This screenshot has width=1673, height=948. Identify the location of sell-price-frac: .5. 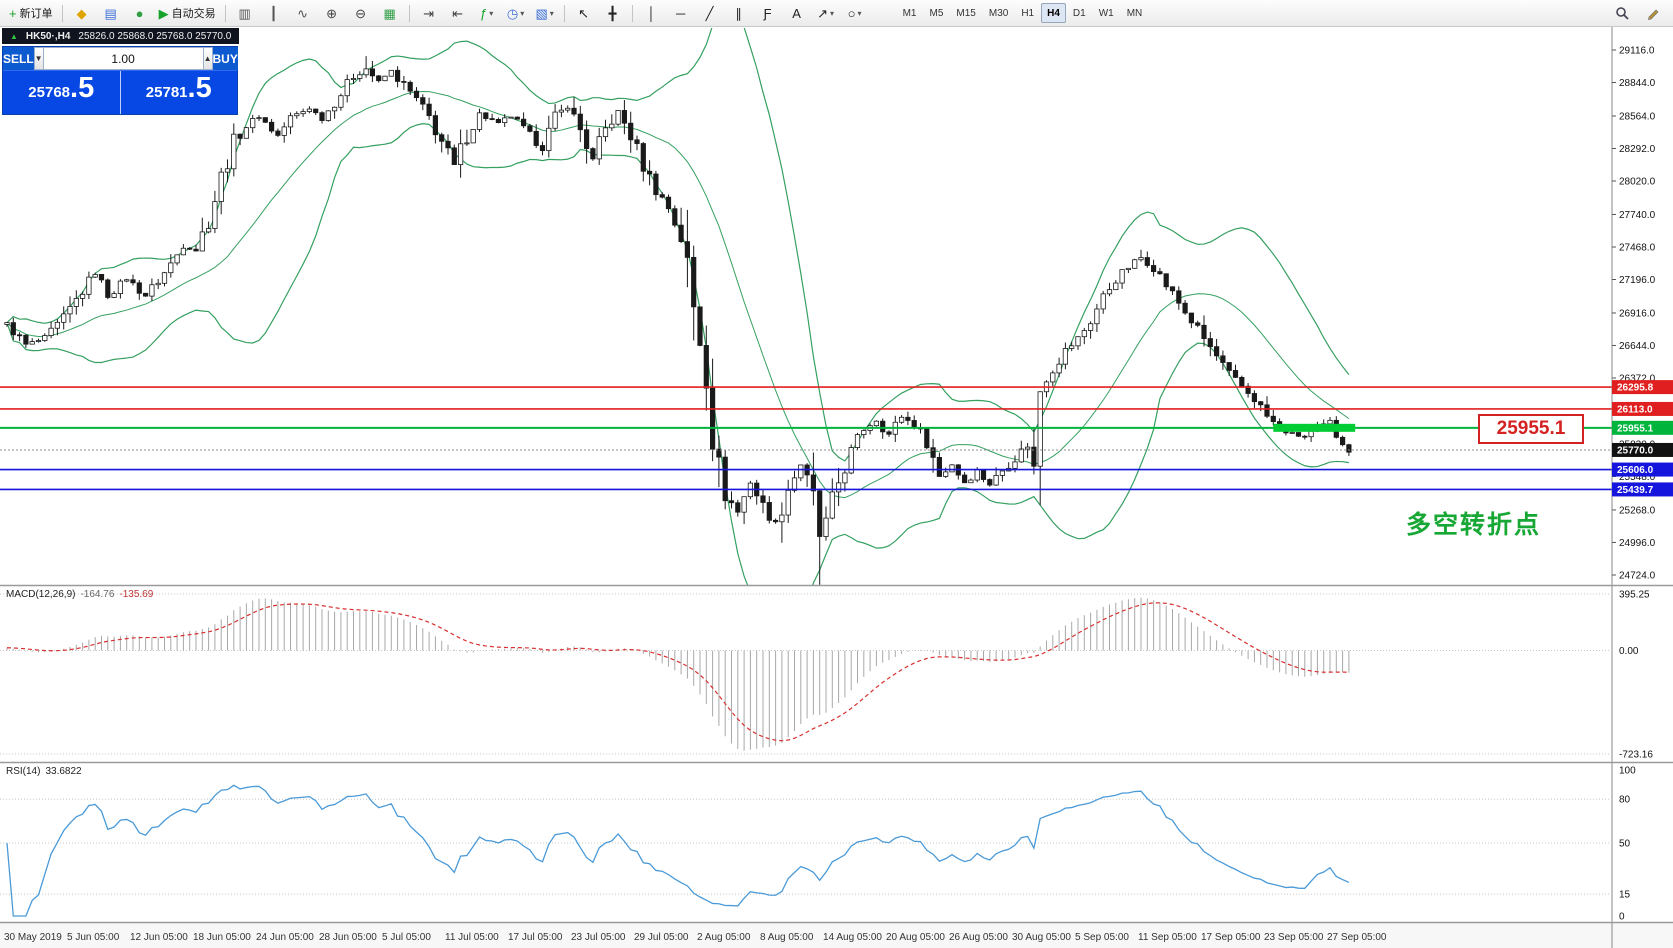
(82, 88).